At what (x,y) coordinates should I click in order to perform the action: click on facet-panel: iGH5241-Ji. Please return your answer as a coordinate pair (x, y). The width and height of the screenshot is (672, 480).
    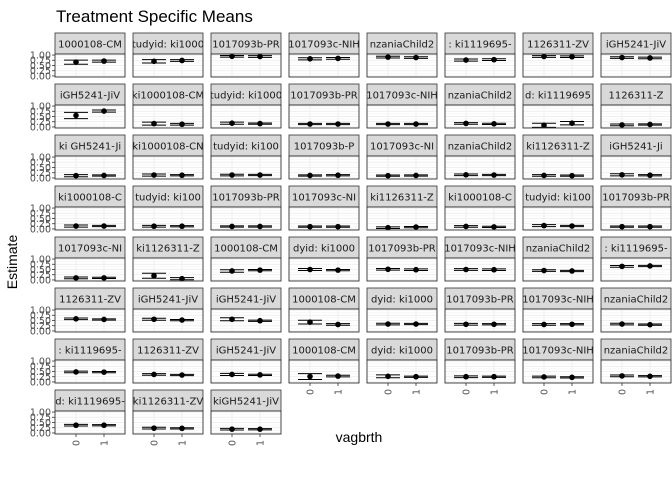
    Looking at the image, I should click on (636, 157).